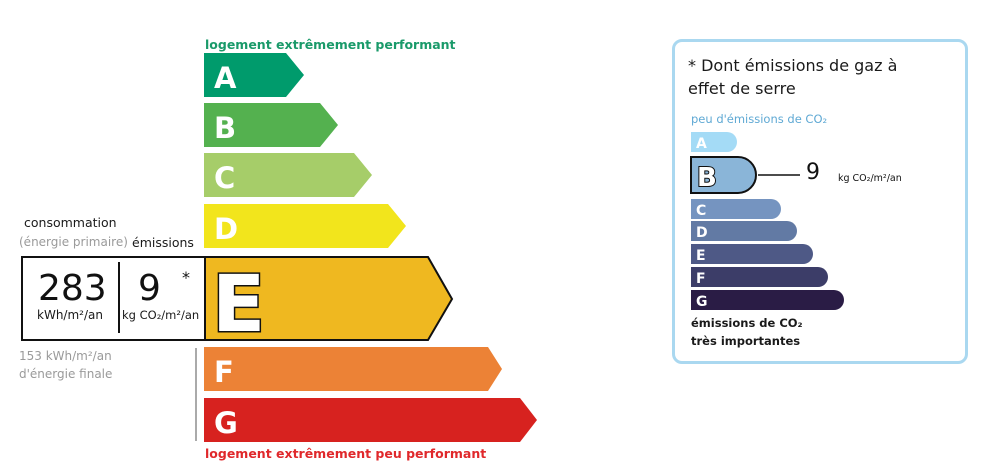 The height and width of the screenshot is (475, 1000). What do you see at coordinates (271, 125) in the screenshot?
I see `dpe-class-b: B` at bounding box center [271, 125].